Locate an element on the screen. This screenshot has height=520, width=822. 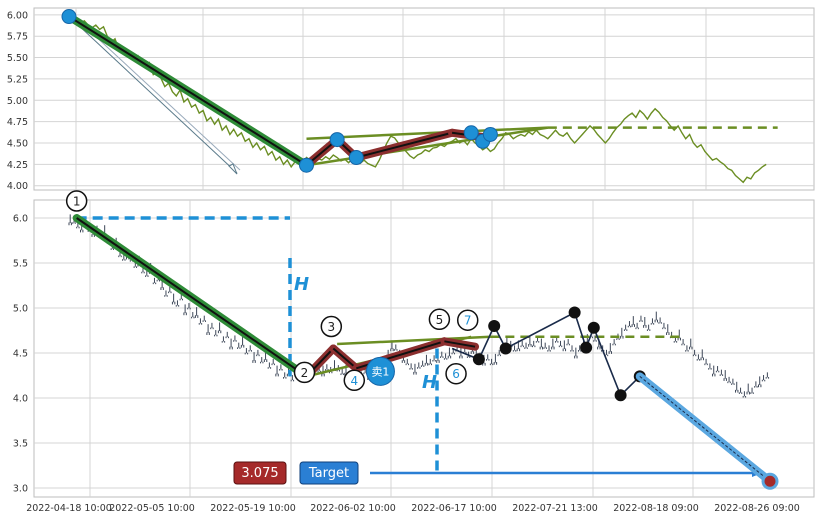
x-tick-label: 2022-08-18 09:00 is located at coordinates (656, 508).